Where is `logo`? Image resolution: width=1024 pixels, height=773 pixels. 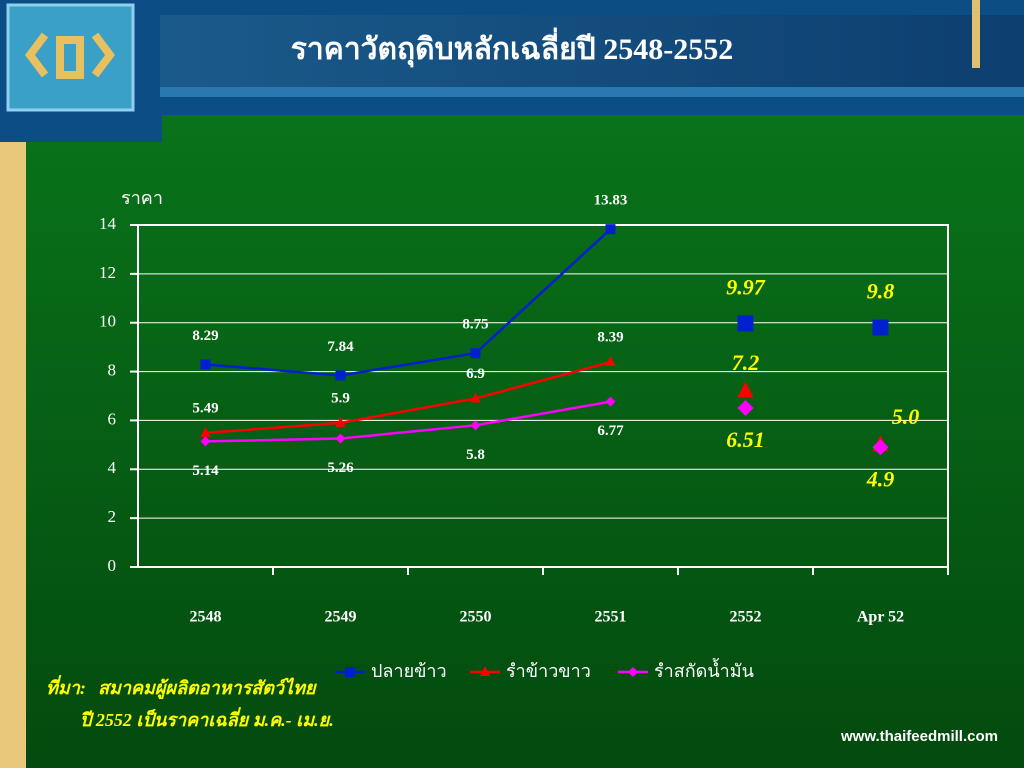
logo is located at coordinates (70, 57).